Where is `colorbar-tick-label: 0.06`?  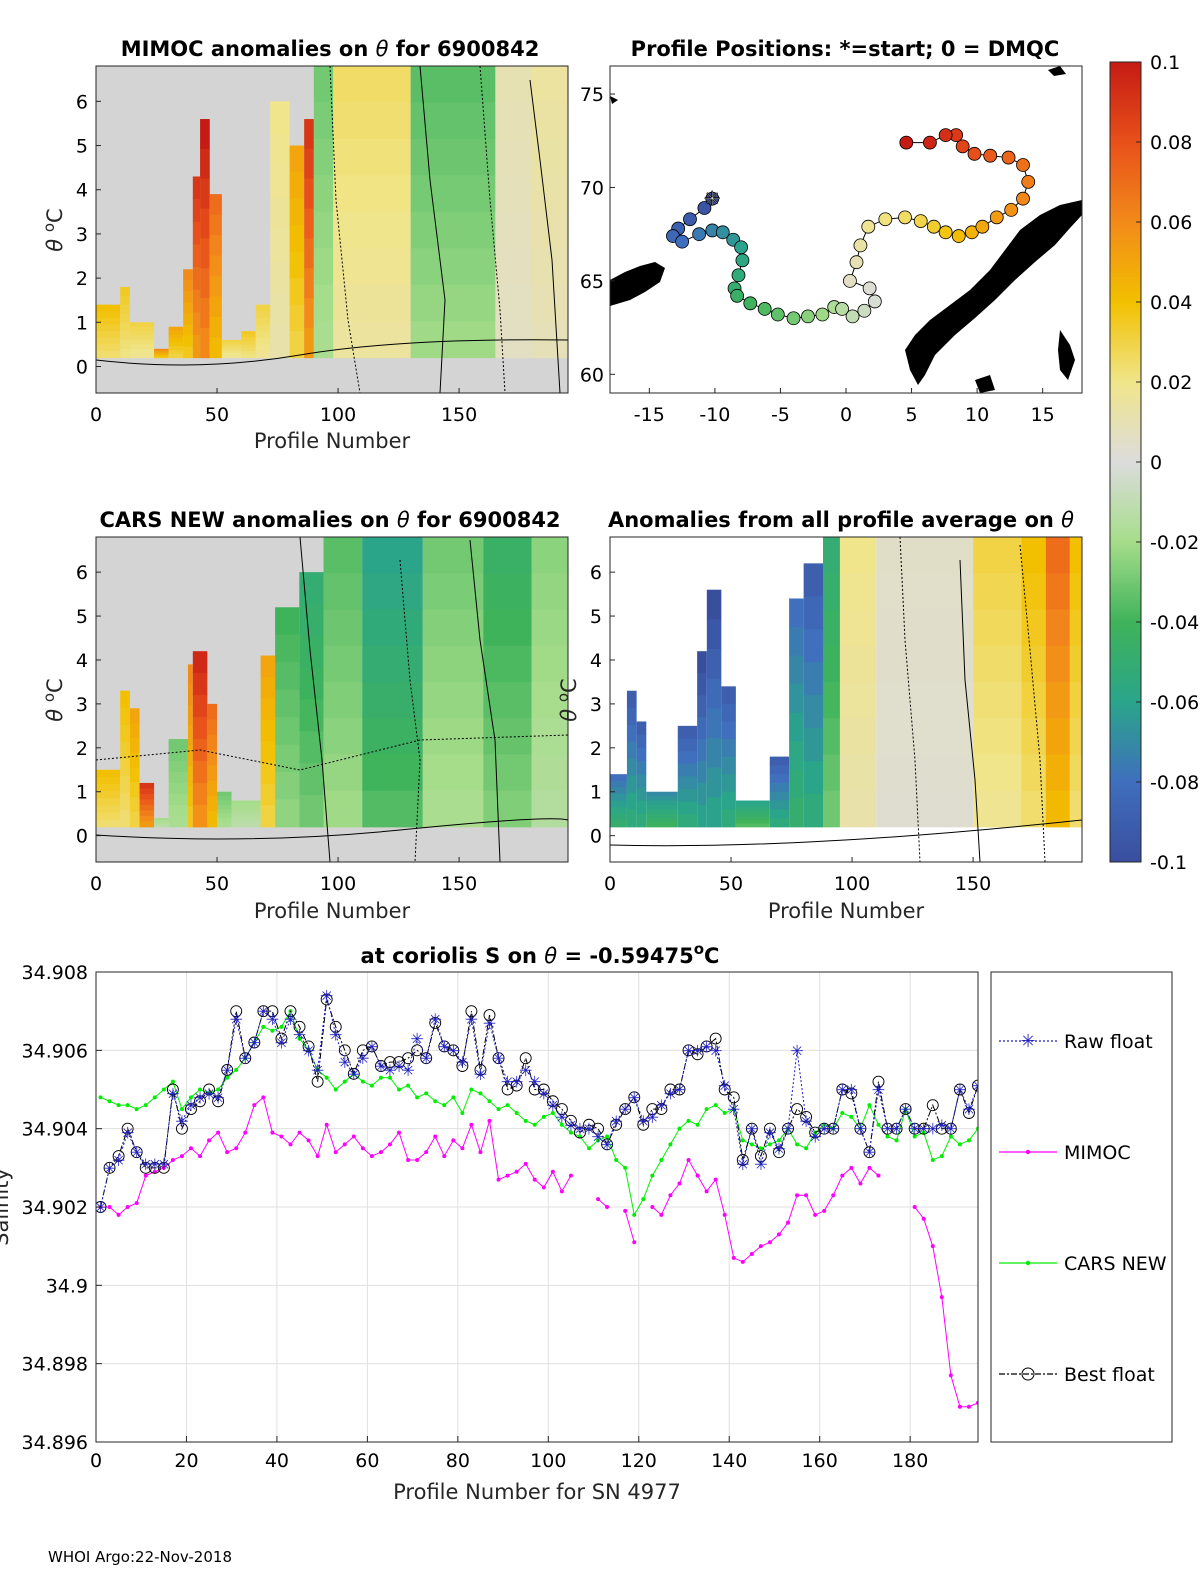 colorbar-tick-label: 0.06 is located at coordinates (1171, 223).